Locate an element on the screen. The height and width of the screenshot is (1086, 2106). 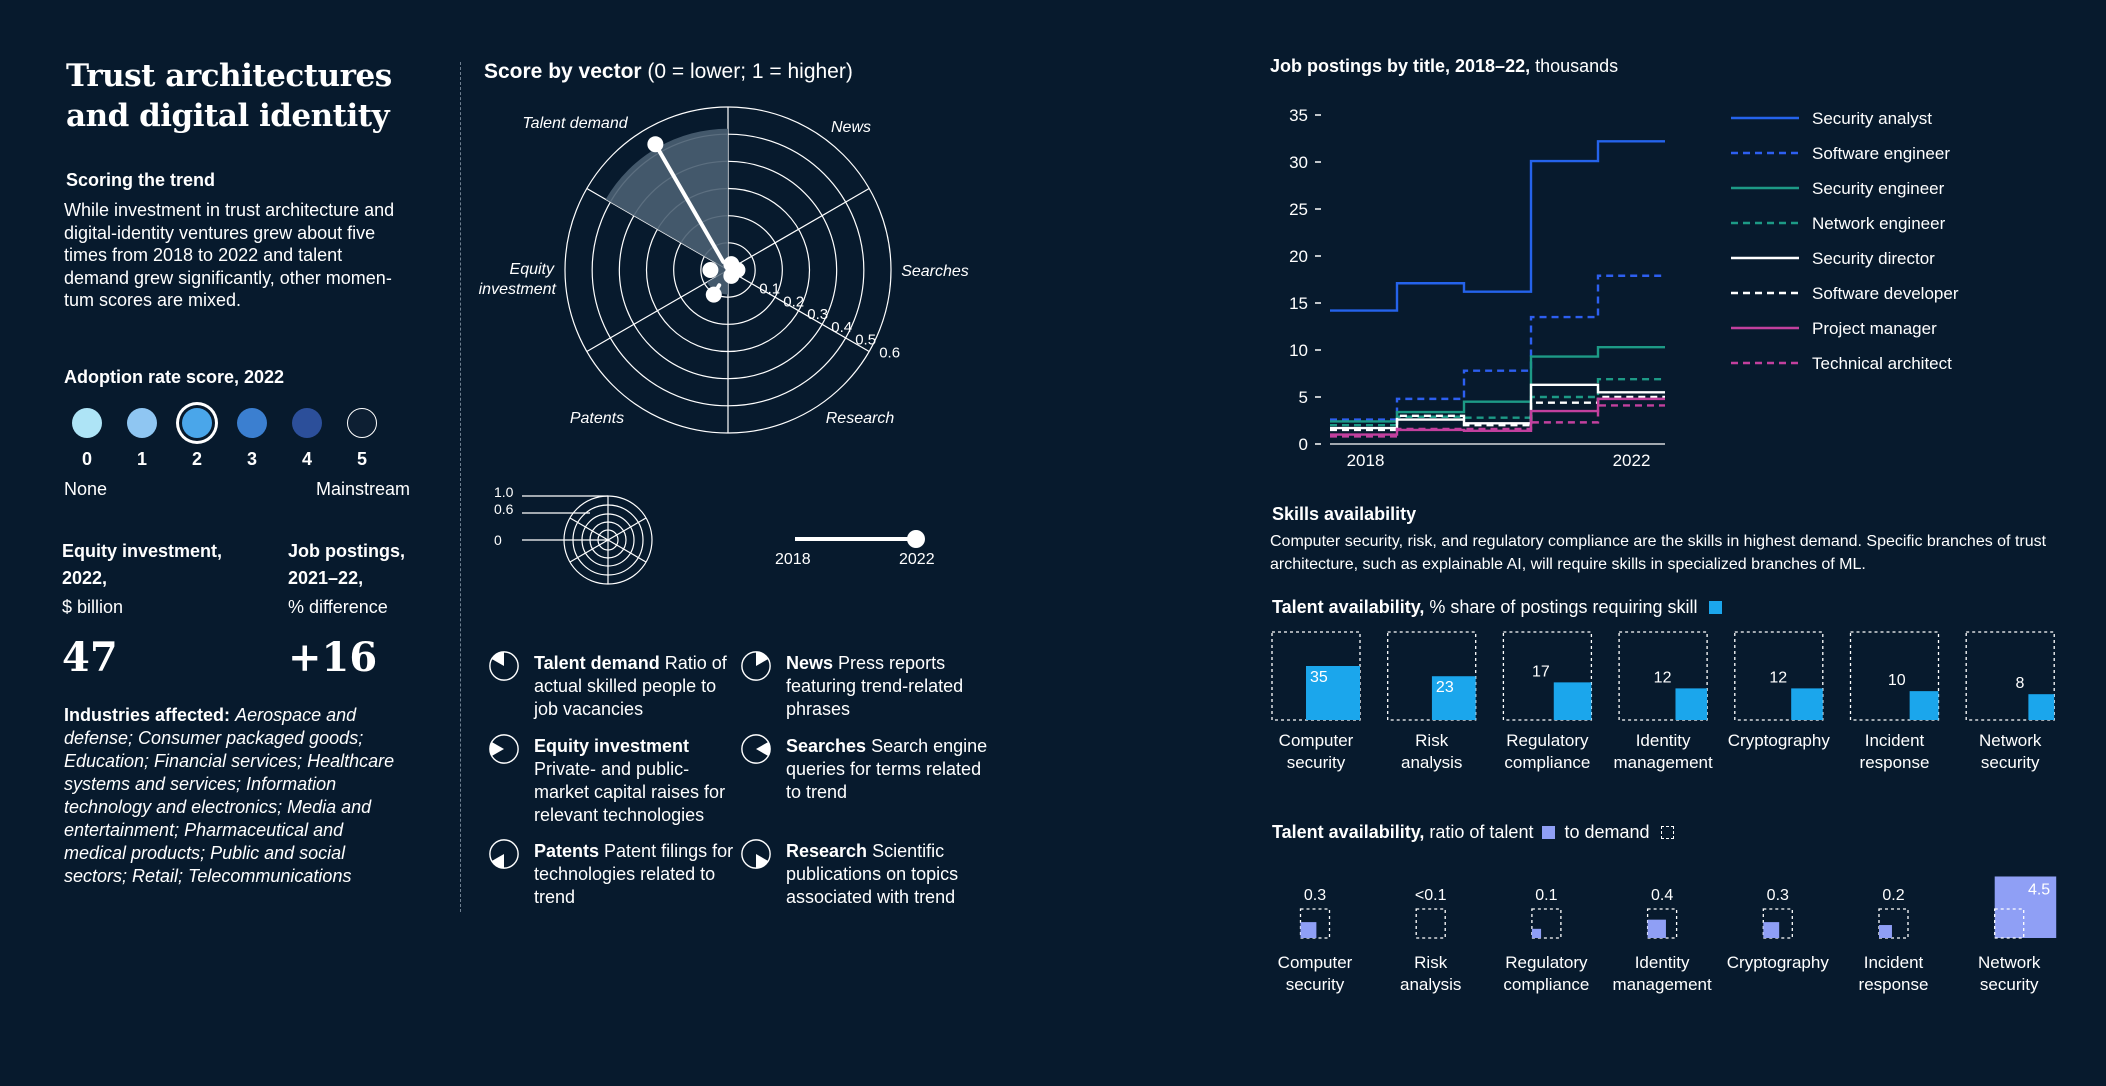
adoption-level-3-circle is located at coordinates (252, 423).